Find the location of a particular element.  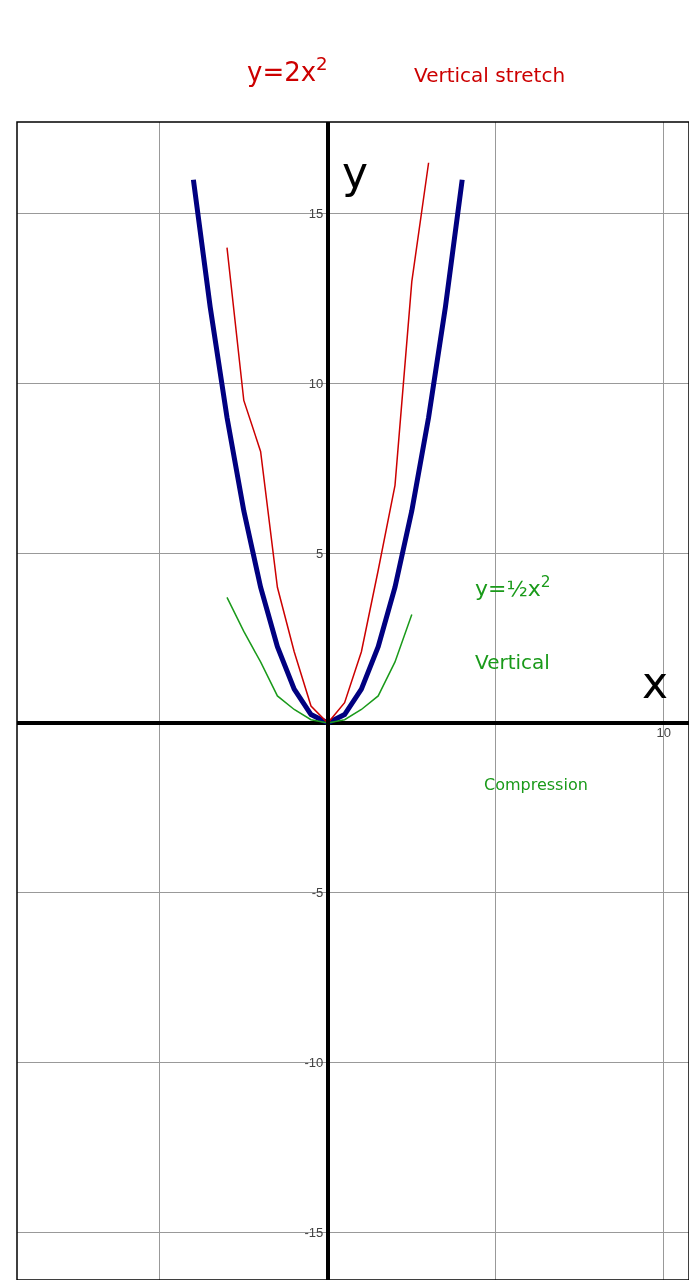

y-tick-label: -15 is located at coordinates (314, 1233).